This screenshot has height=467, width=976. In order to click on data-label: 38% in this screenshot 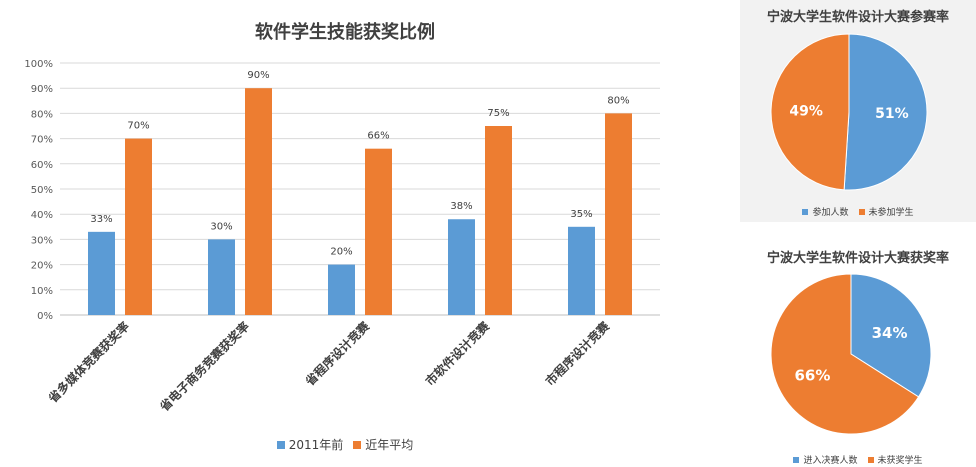, I will do `click(461, 206)`.